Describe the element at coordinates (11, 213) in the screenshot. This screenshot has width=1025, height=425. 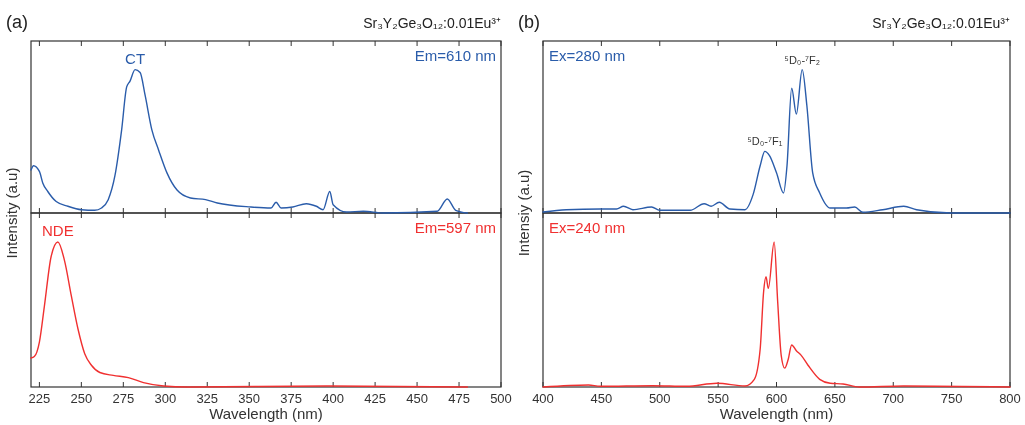
I see `y-axis-title: Intensity (a.u)` at that location.